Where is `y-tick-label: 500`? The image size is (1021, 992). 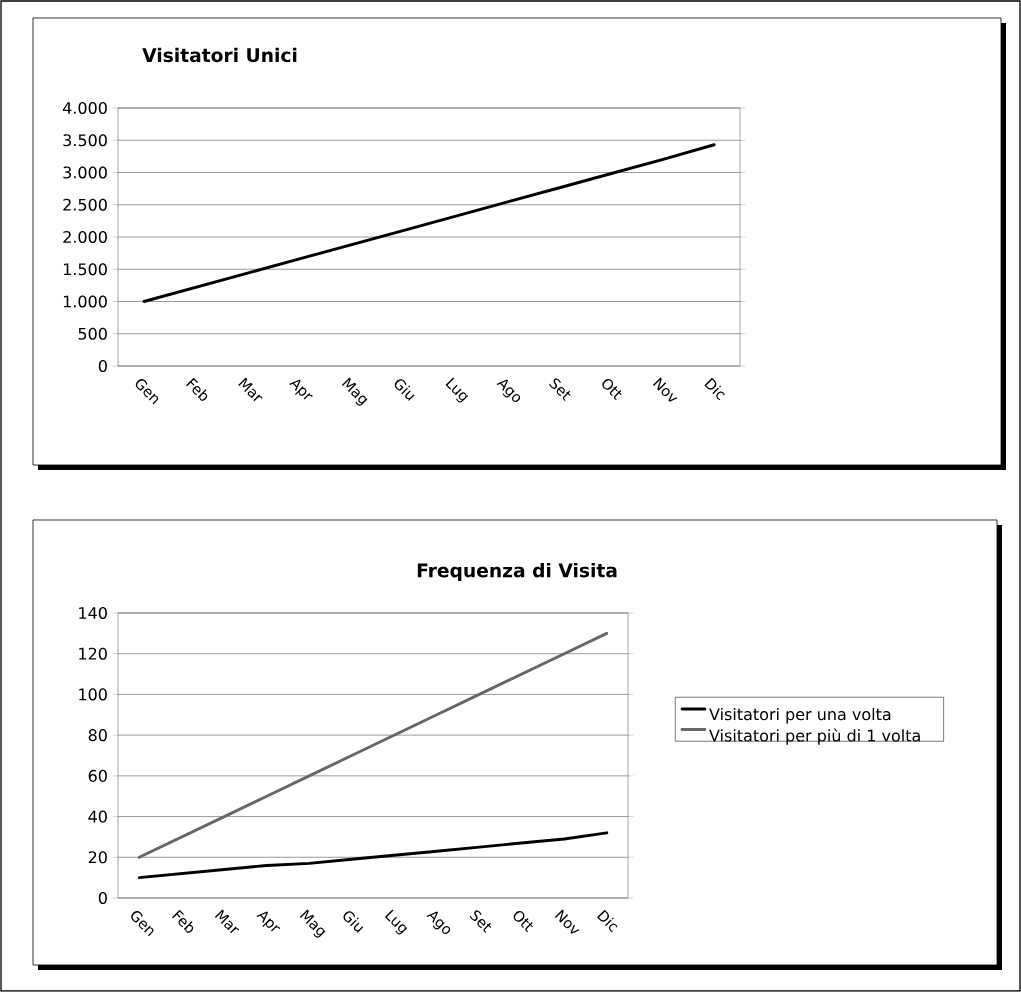
y-tick-label: 500 is located at coordinates (92, 333).